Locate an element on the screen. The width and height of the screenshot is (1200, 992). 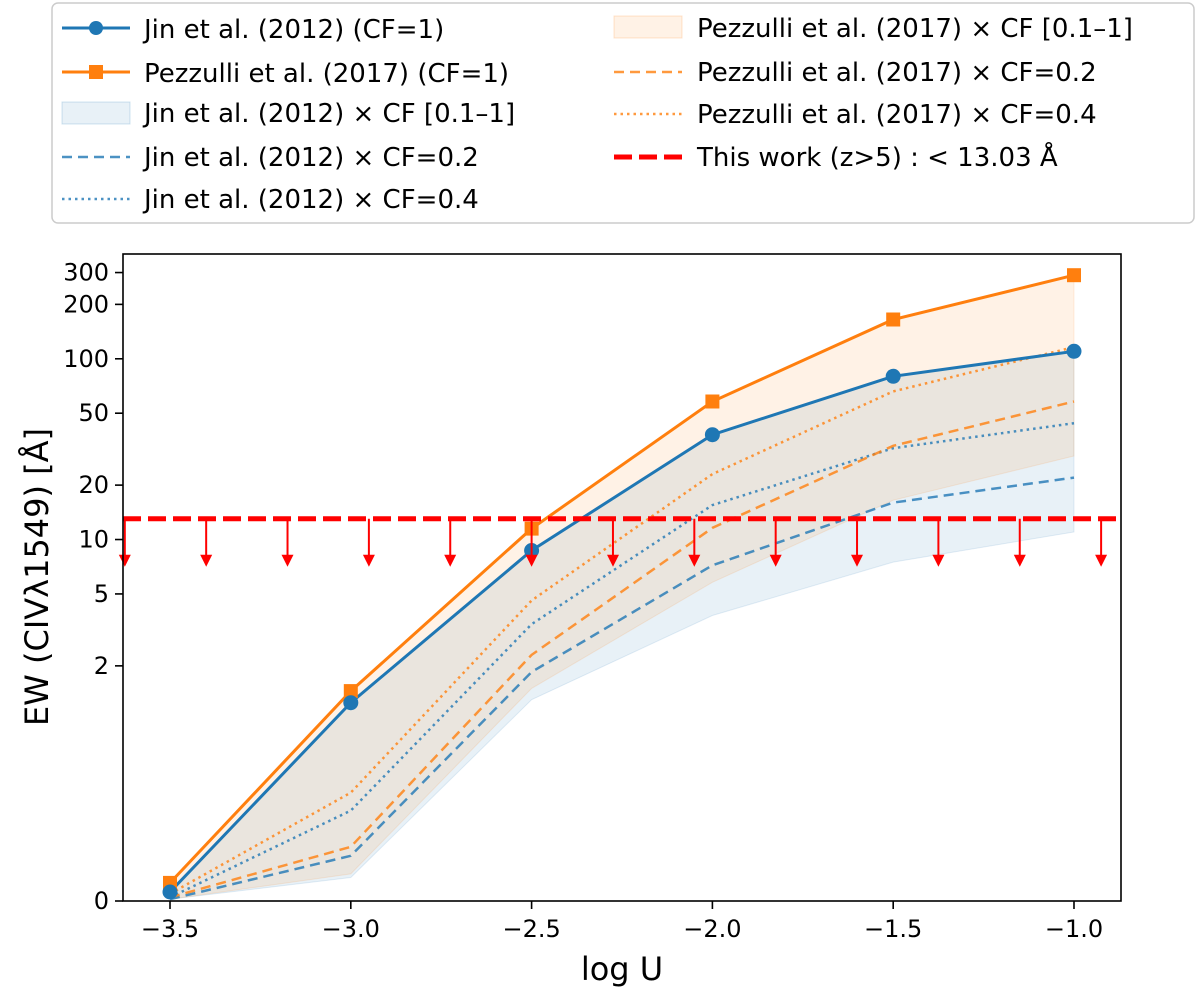
x-tick-label: −1.5 is located at coordinates (893, 929).